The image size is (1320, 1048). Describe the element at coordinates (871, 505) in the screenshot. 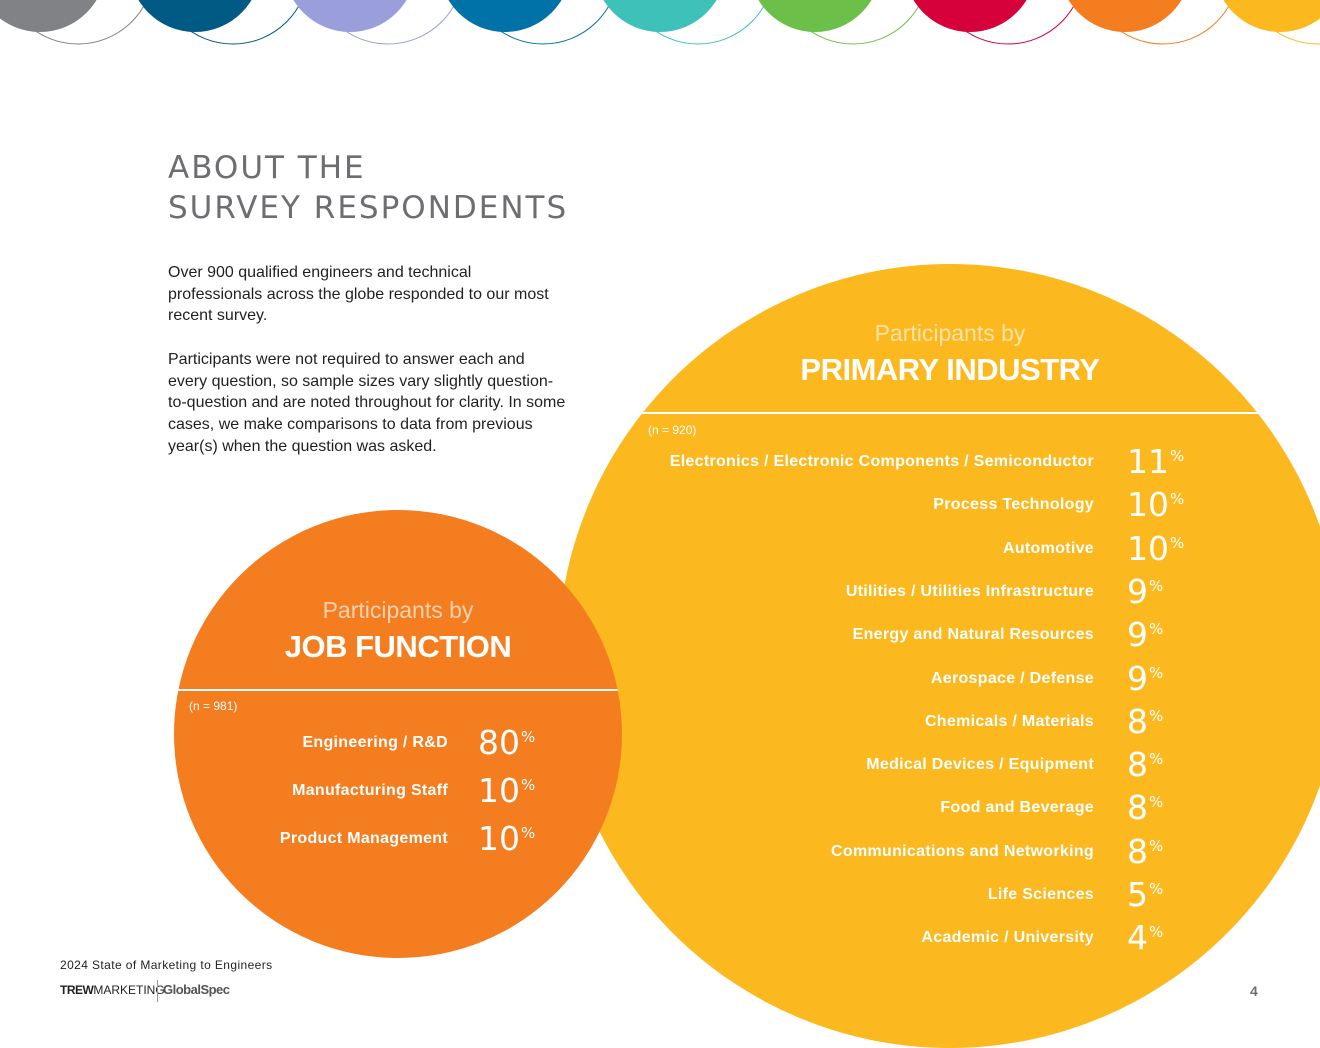

I see `industry-row: Process Technology 10%` at that location.